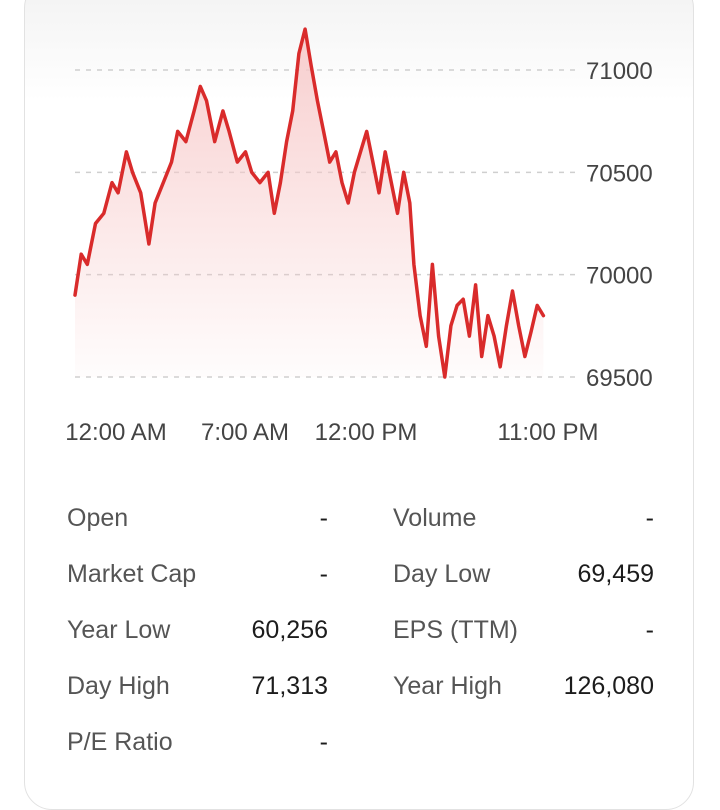 The height and width of the screenshot is (810, 720). Describe the element at coordinates (366, 432) in the screenshot. I see `x-tick-label: 12:00 PM` at that location.